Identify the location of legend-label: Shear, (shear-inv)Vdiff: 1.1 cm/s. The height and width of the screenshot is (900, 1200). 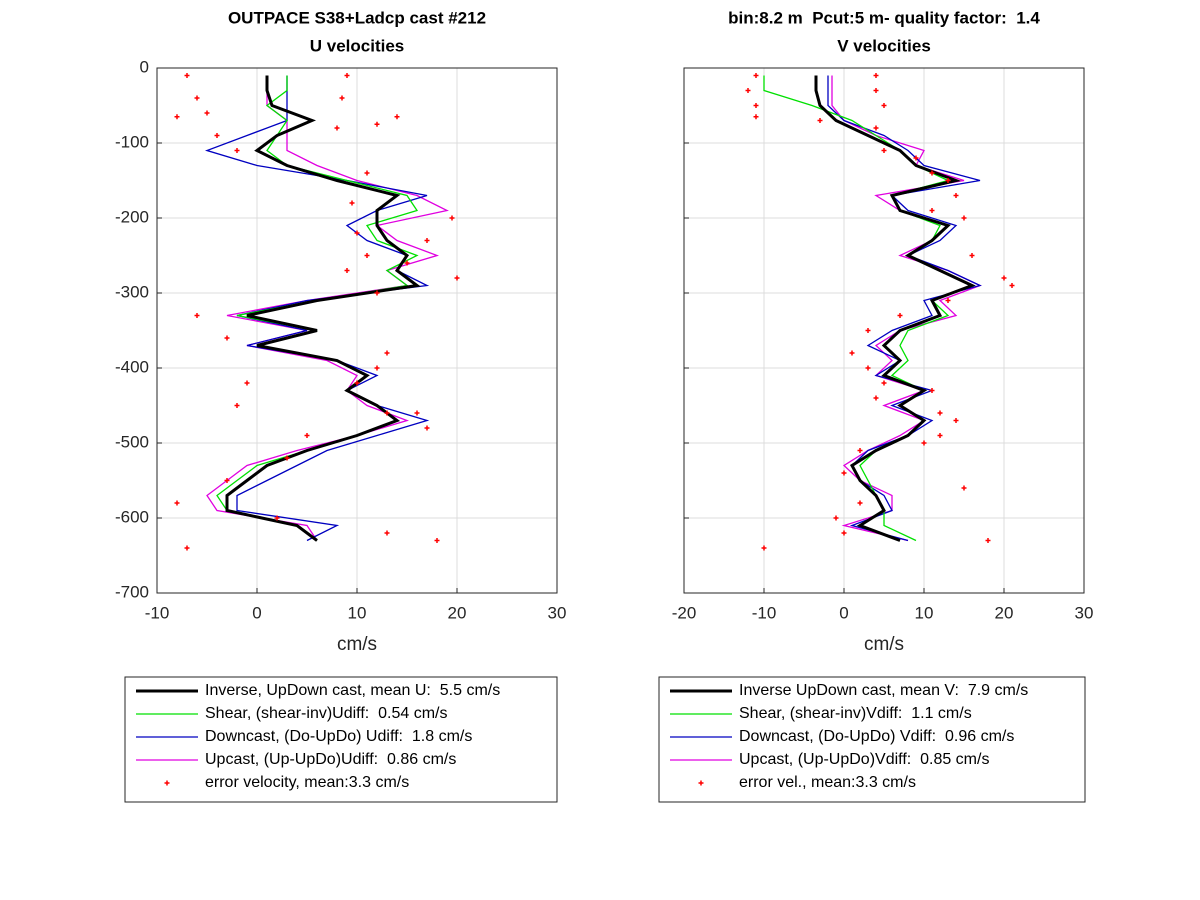
(855, 713).